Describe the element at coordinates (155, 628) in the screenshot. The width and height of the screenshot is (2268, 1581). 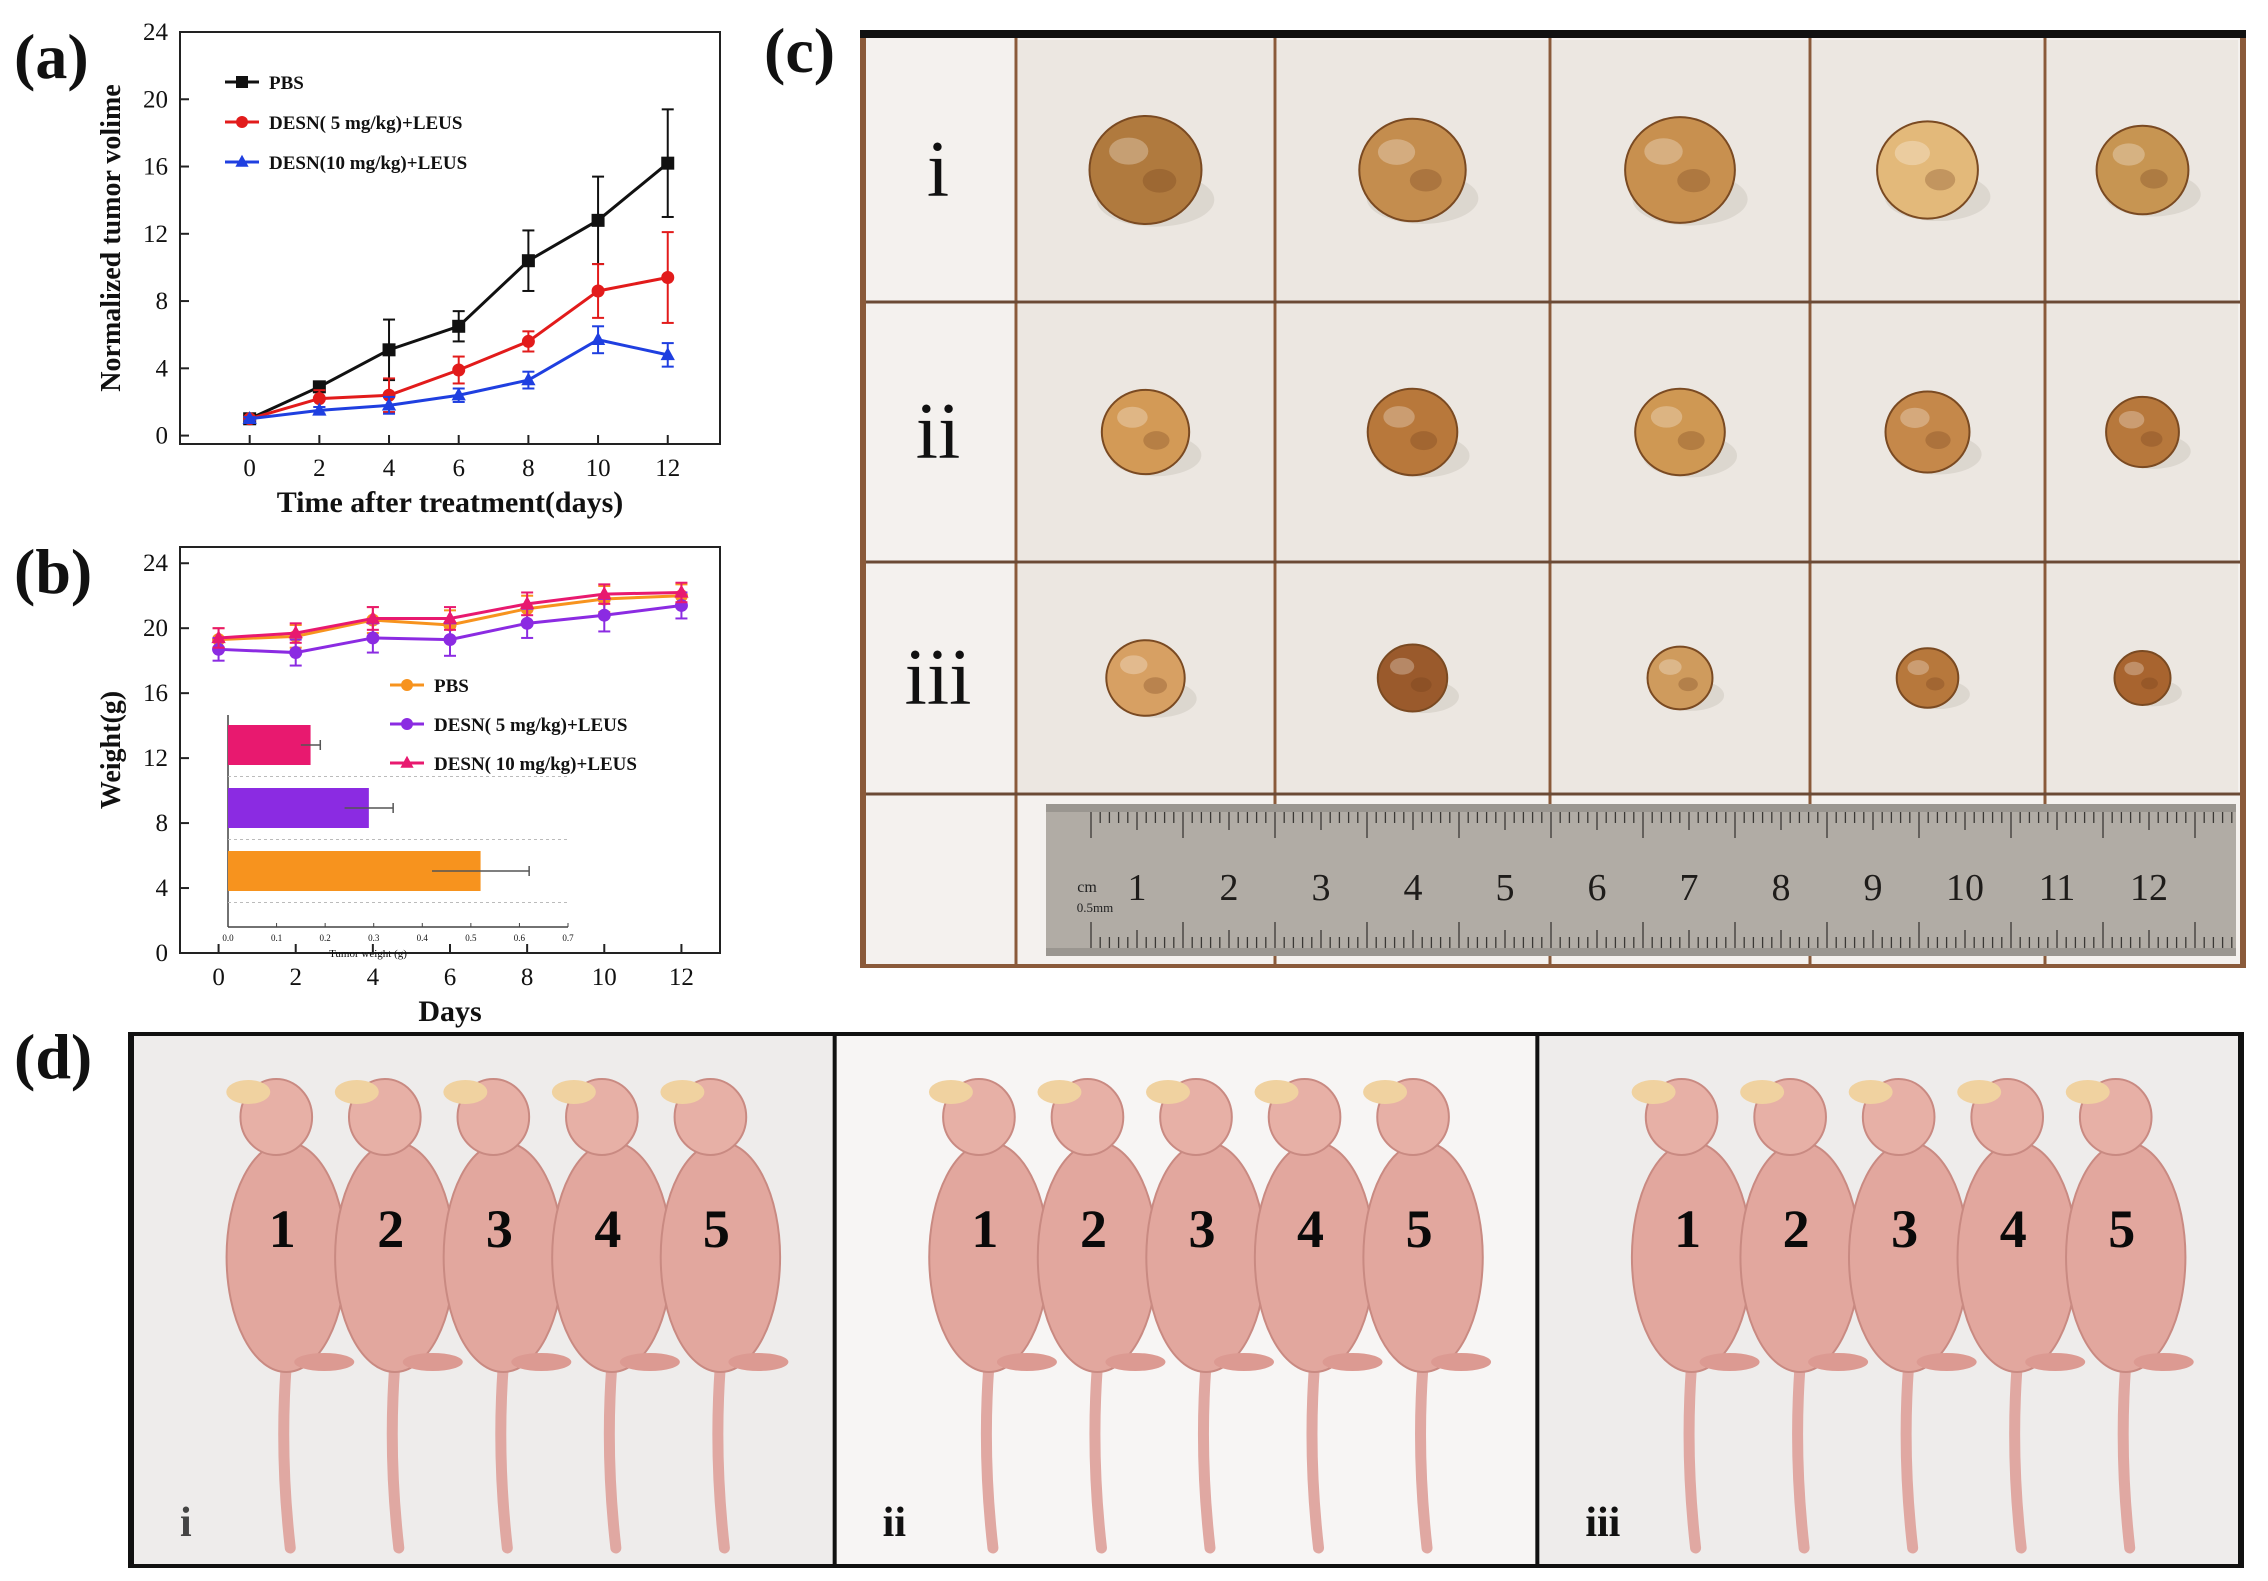
I see `y-tick-label: 20` at that location.